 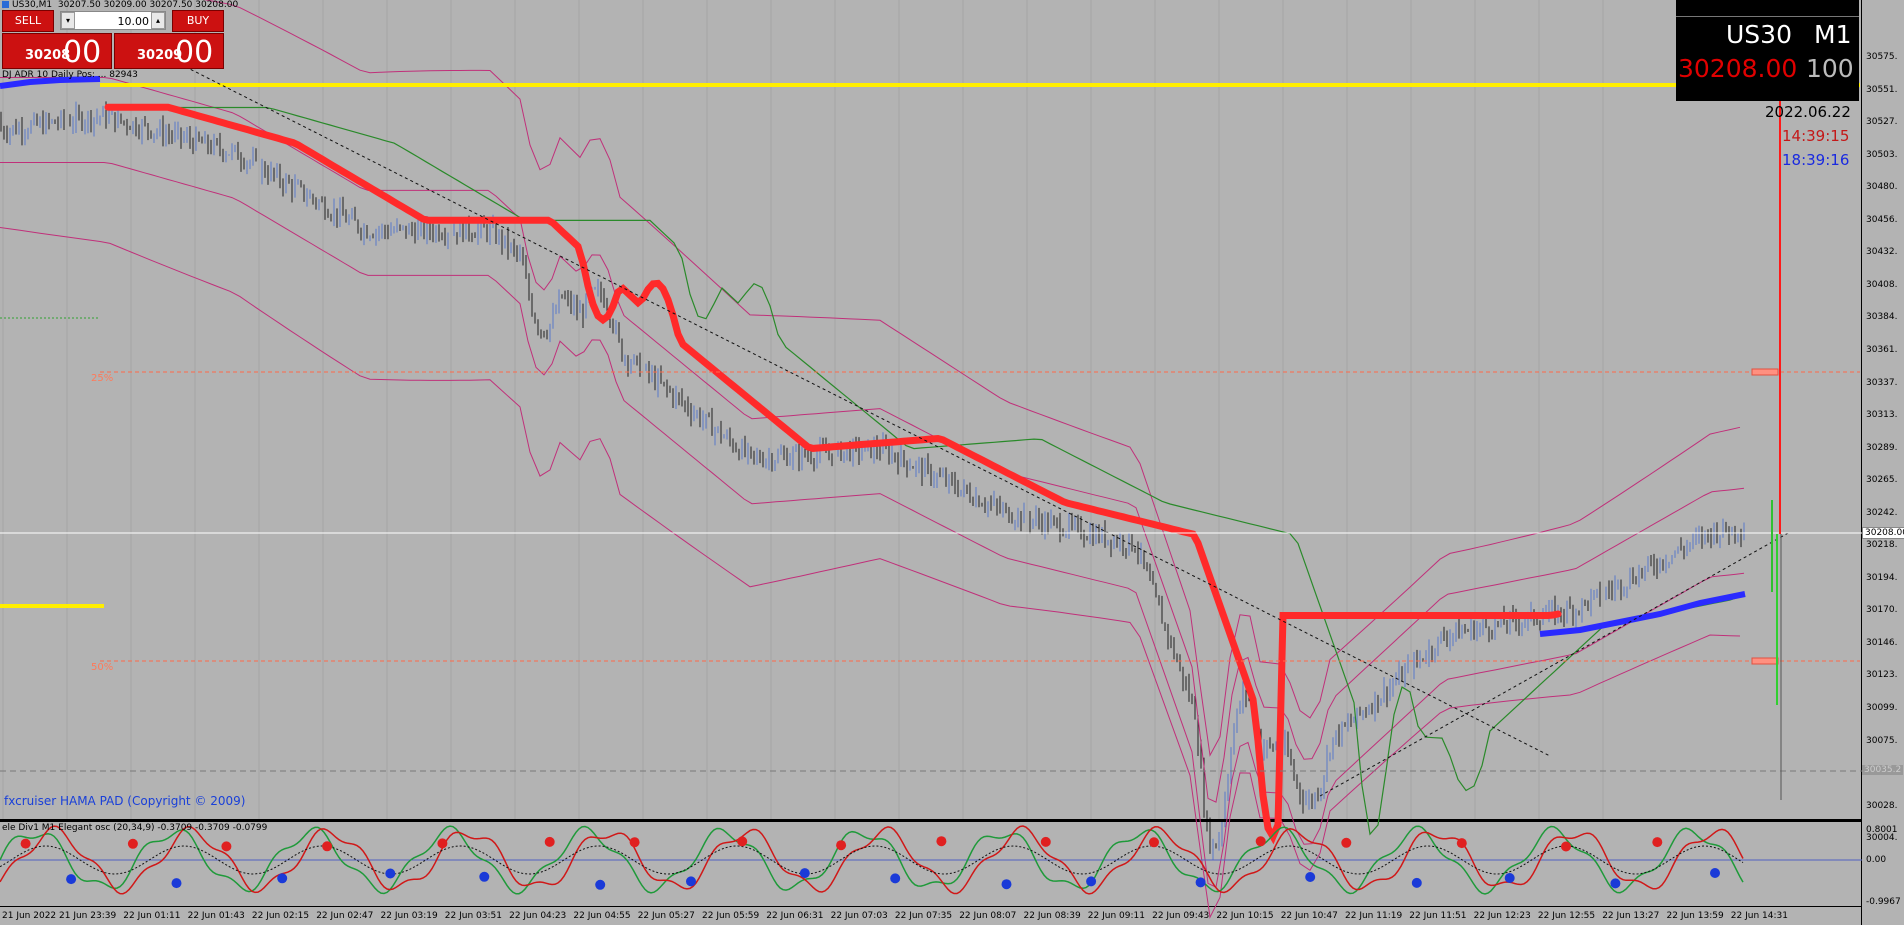 I want to click on symbol-spread: 100, so click(x=1830, y=68).